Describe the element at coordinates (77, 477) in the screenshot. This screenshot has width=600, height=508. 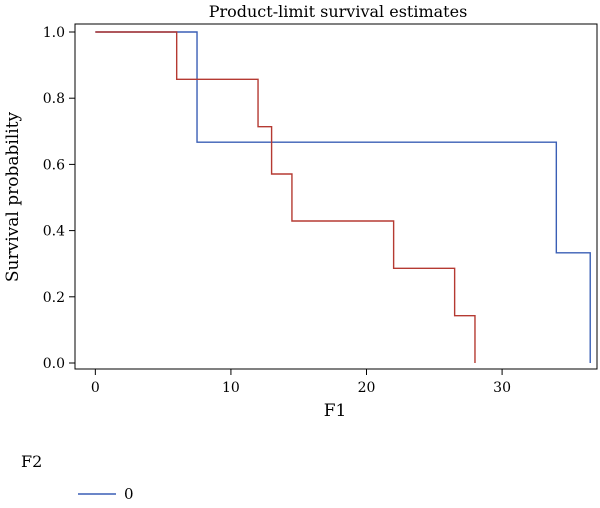
I see `legend: F2 01` at that location.